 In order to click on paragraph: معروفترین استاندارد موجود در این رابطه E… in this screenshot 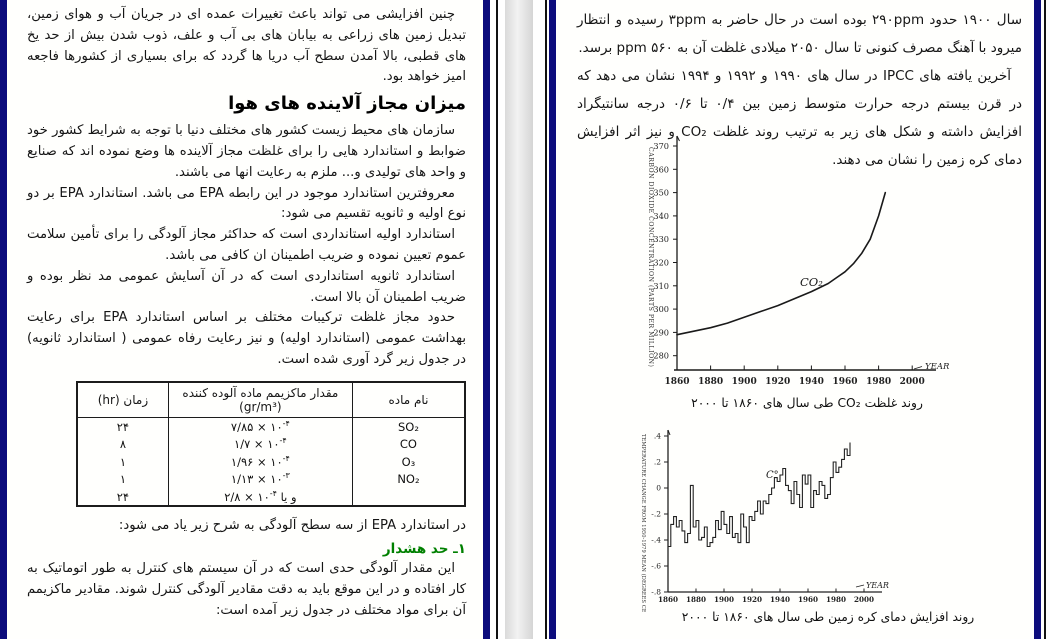, I will do `click(246, 203)`.